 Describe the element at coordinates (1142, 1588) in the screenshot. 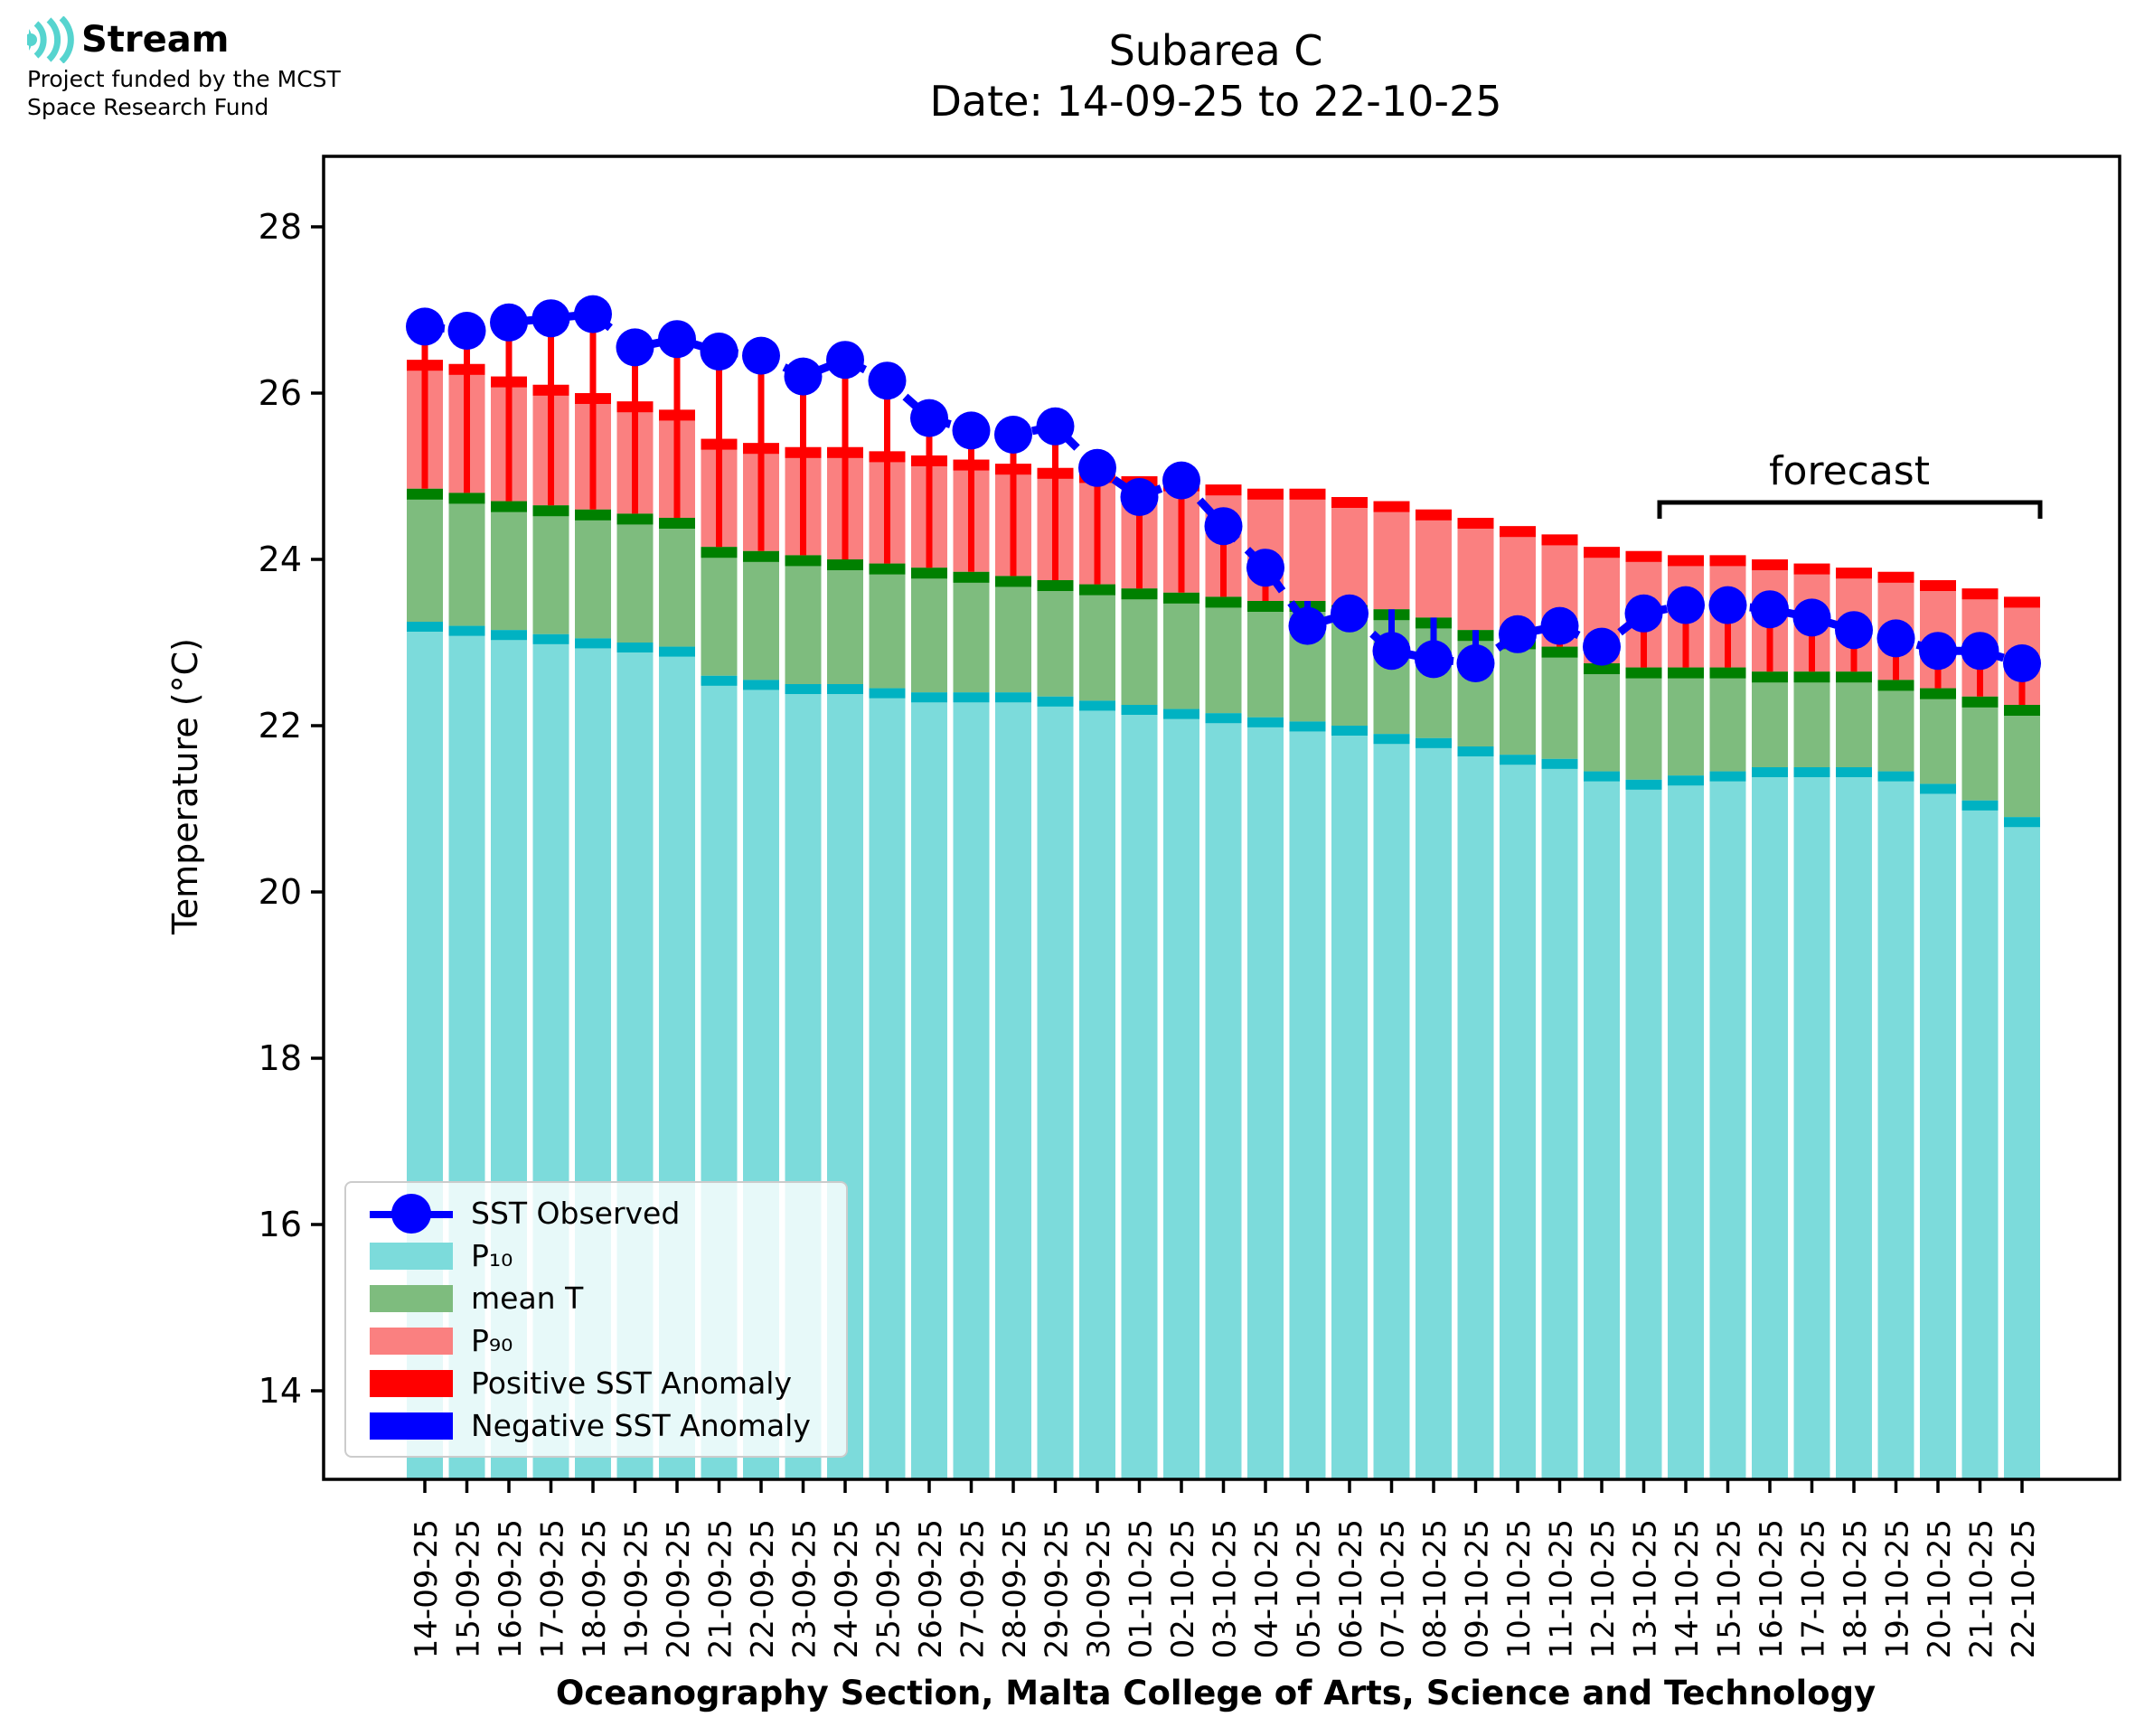

I see `x-tick-label: 01-10-25` at that location.